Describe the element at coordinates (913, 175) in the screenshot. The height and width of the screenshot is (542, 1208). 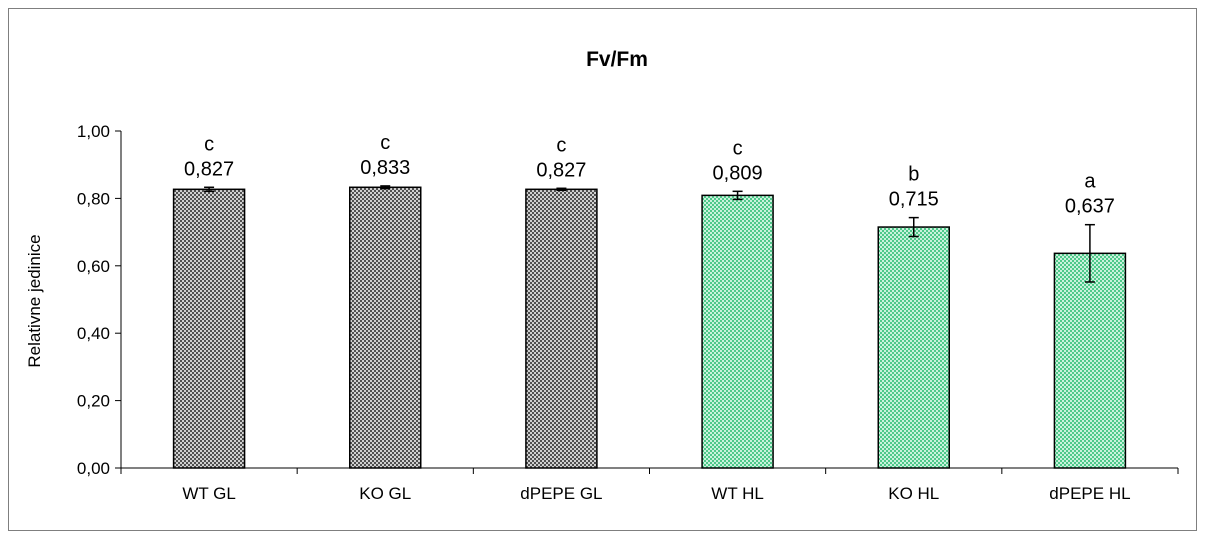
I see `significance-letter: b` at that location.